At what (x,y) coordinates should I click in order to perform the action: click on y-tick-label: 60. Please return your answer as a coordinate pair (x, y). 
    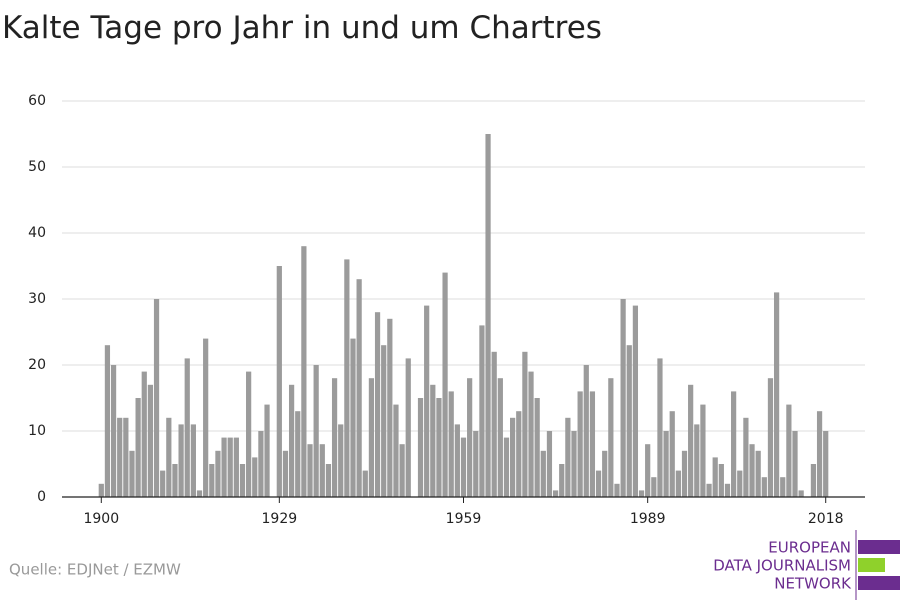
    Looking at the image, I should click on (37, 101).